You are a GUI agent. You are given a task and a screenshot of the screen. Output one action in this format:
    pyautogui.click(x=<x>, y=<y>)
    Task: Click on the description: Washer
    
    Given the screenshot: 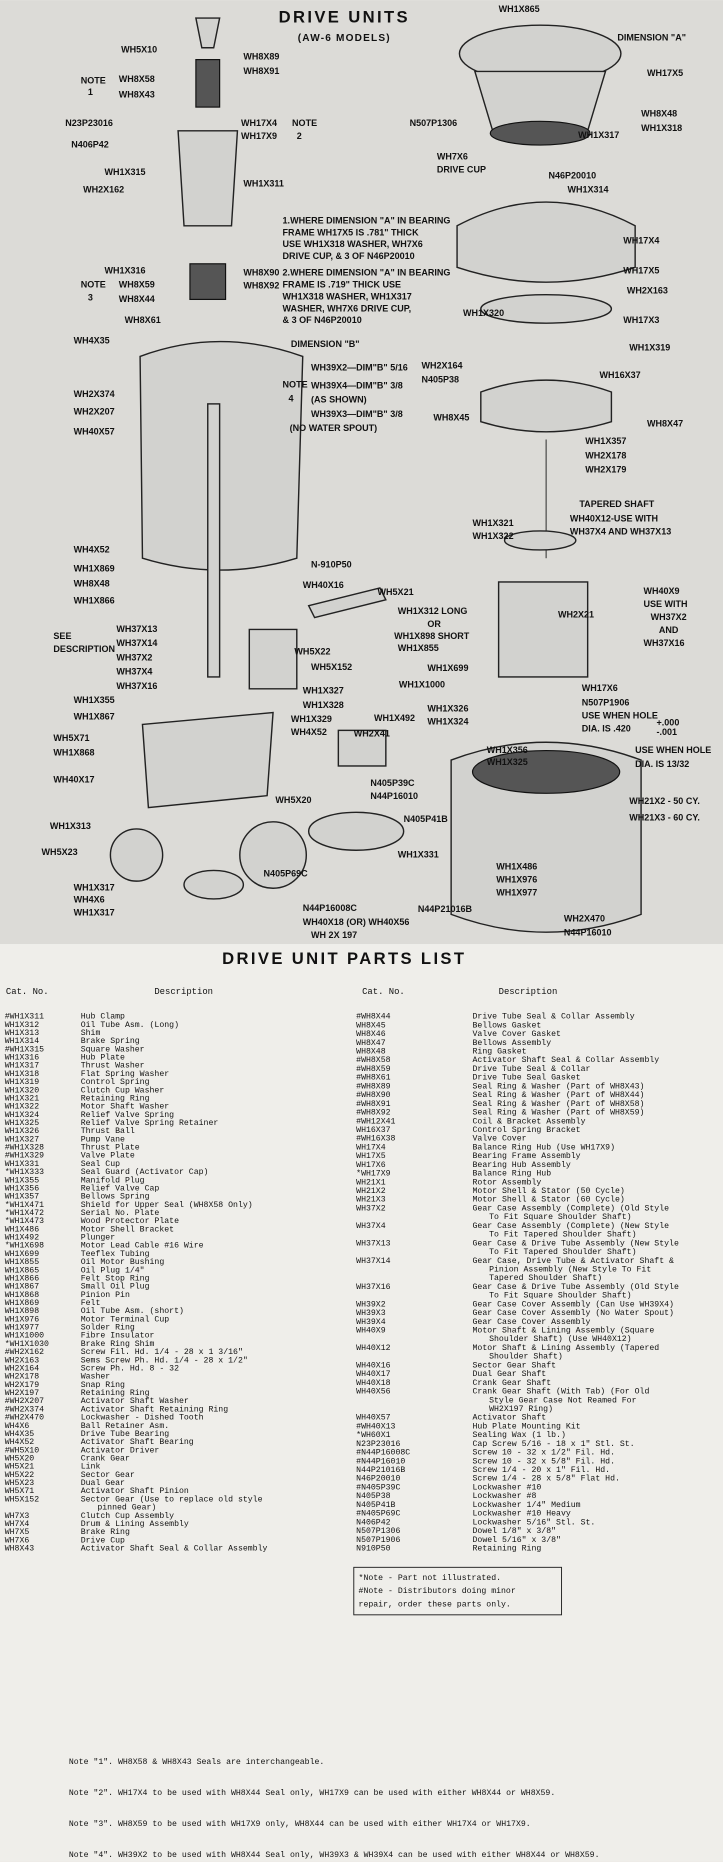 What is the action you would take?
    pyautogui.click(x=96, y=1377)
    